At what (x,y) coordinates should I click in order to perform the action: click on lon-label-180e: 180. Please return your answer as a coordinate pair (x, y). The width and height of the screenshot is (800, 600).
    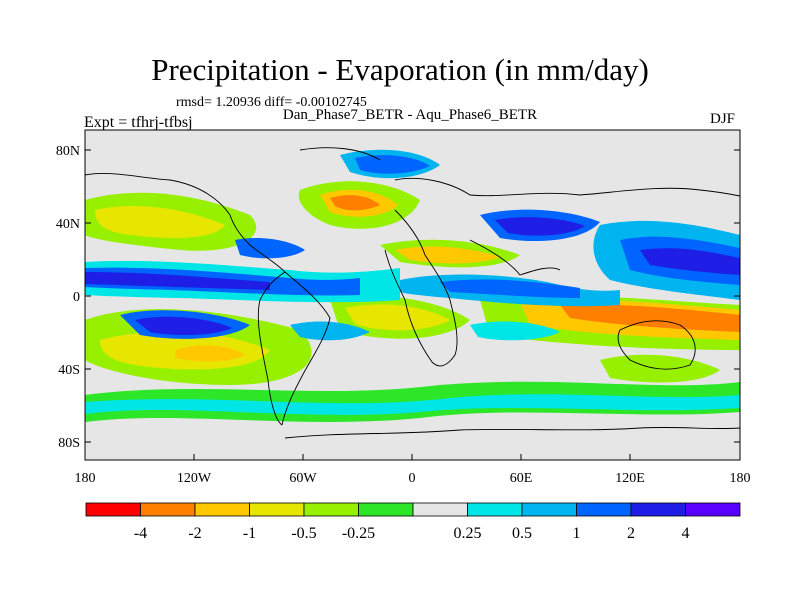
    Looking at the image, I should click on (740, 478).